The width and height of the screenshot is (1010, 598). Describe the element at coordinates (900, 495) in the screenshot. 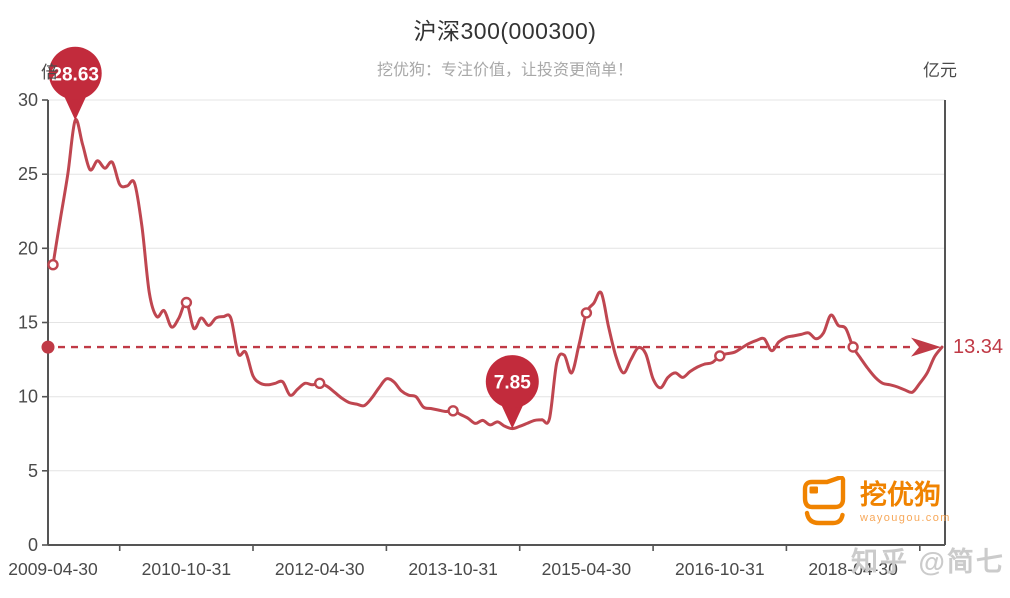

I see `wayougou-logo-text: 挖优狗` at that location.